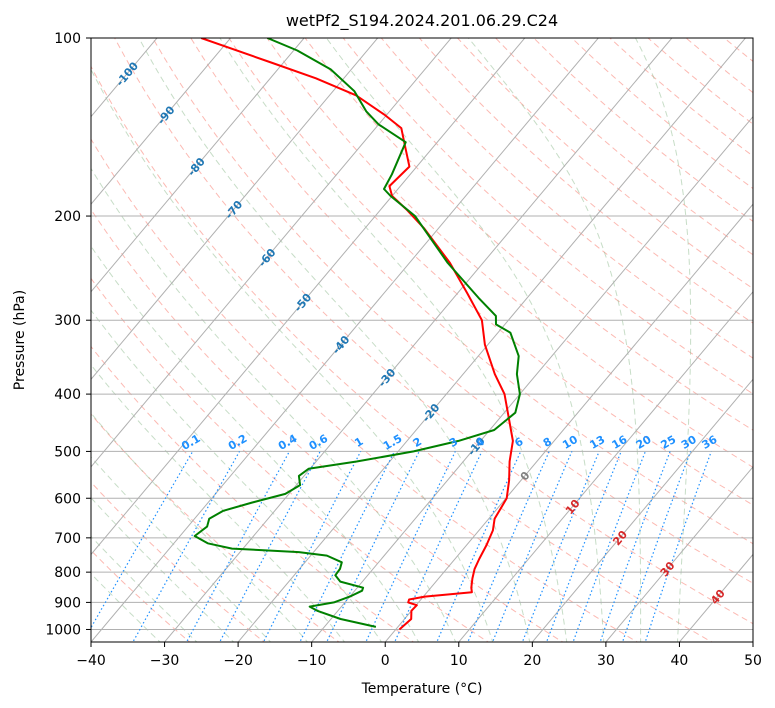 This screenshot has width=775, height=708. Describe the element at coordinates (606, 661) in the screenshot. I see `x-tick-label: 30` at that location.